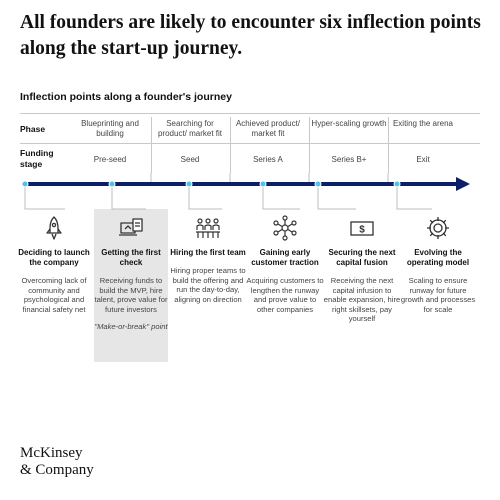  What do you see at coordinates (131, 257) in the screenshot?
I see `stage-title: Getting the first check` at bounding box center [131, 257].